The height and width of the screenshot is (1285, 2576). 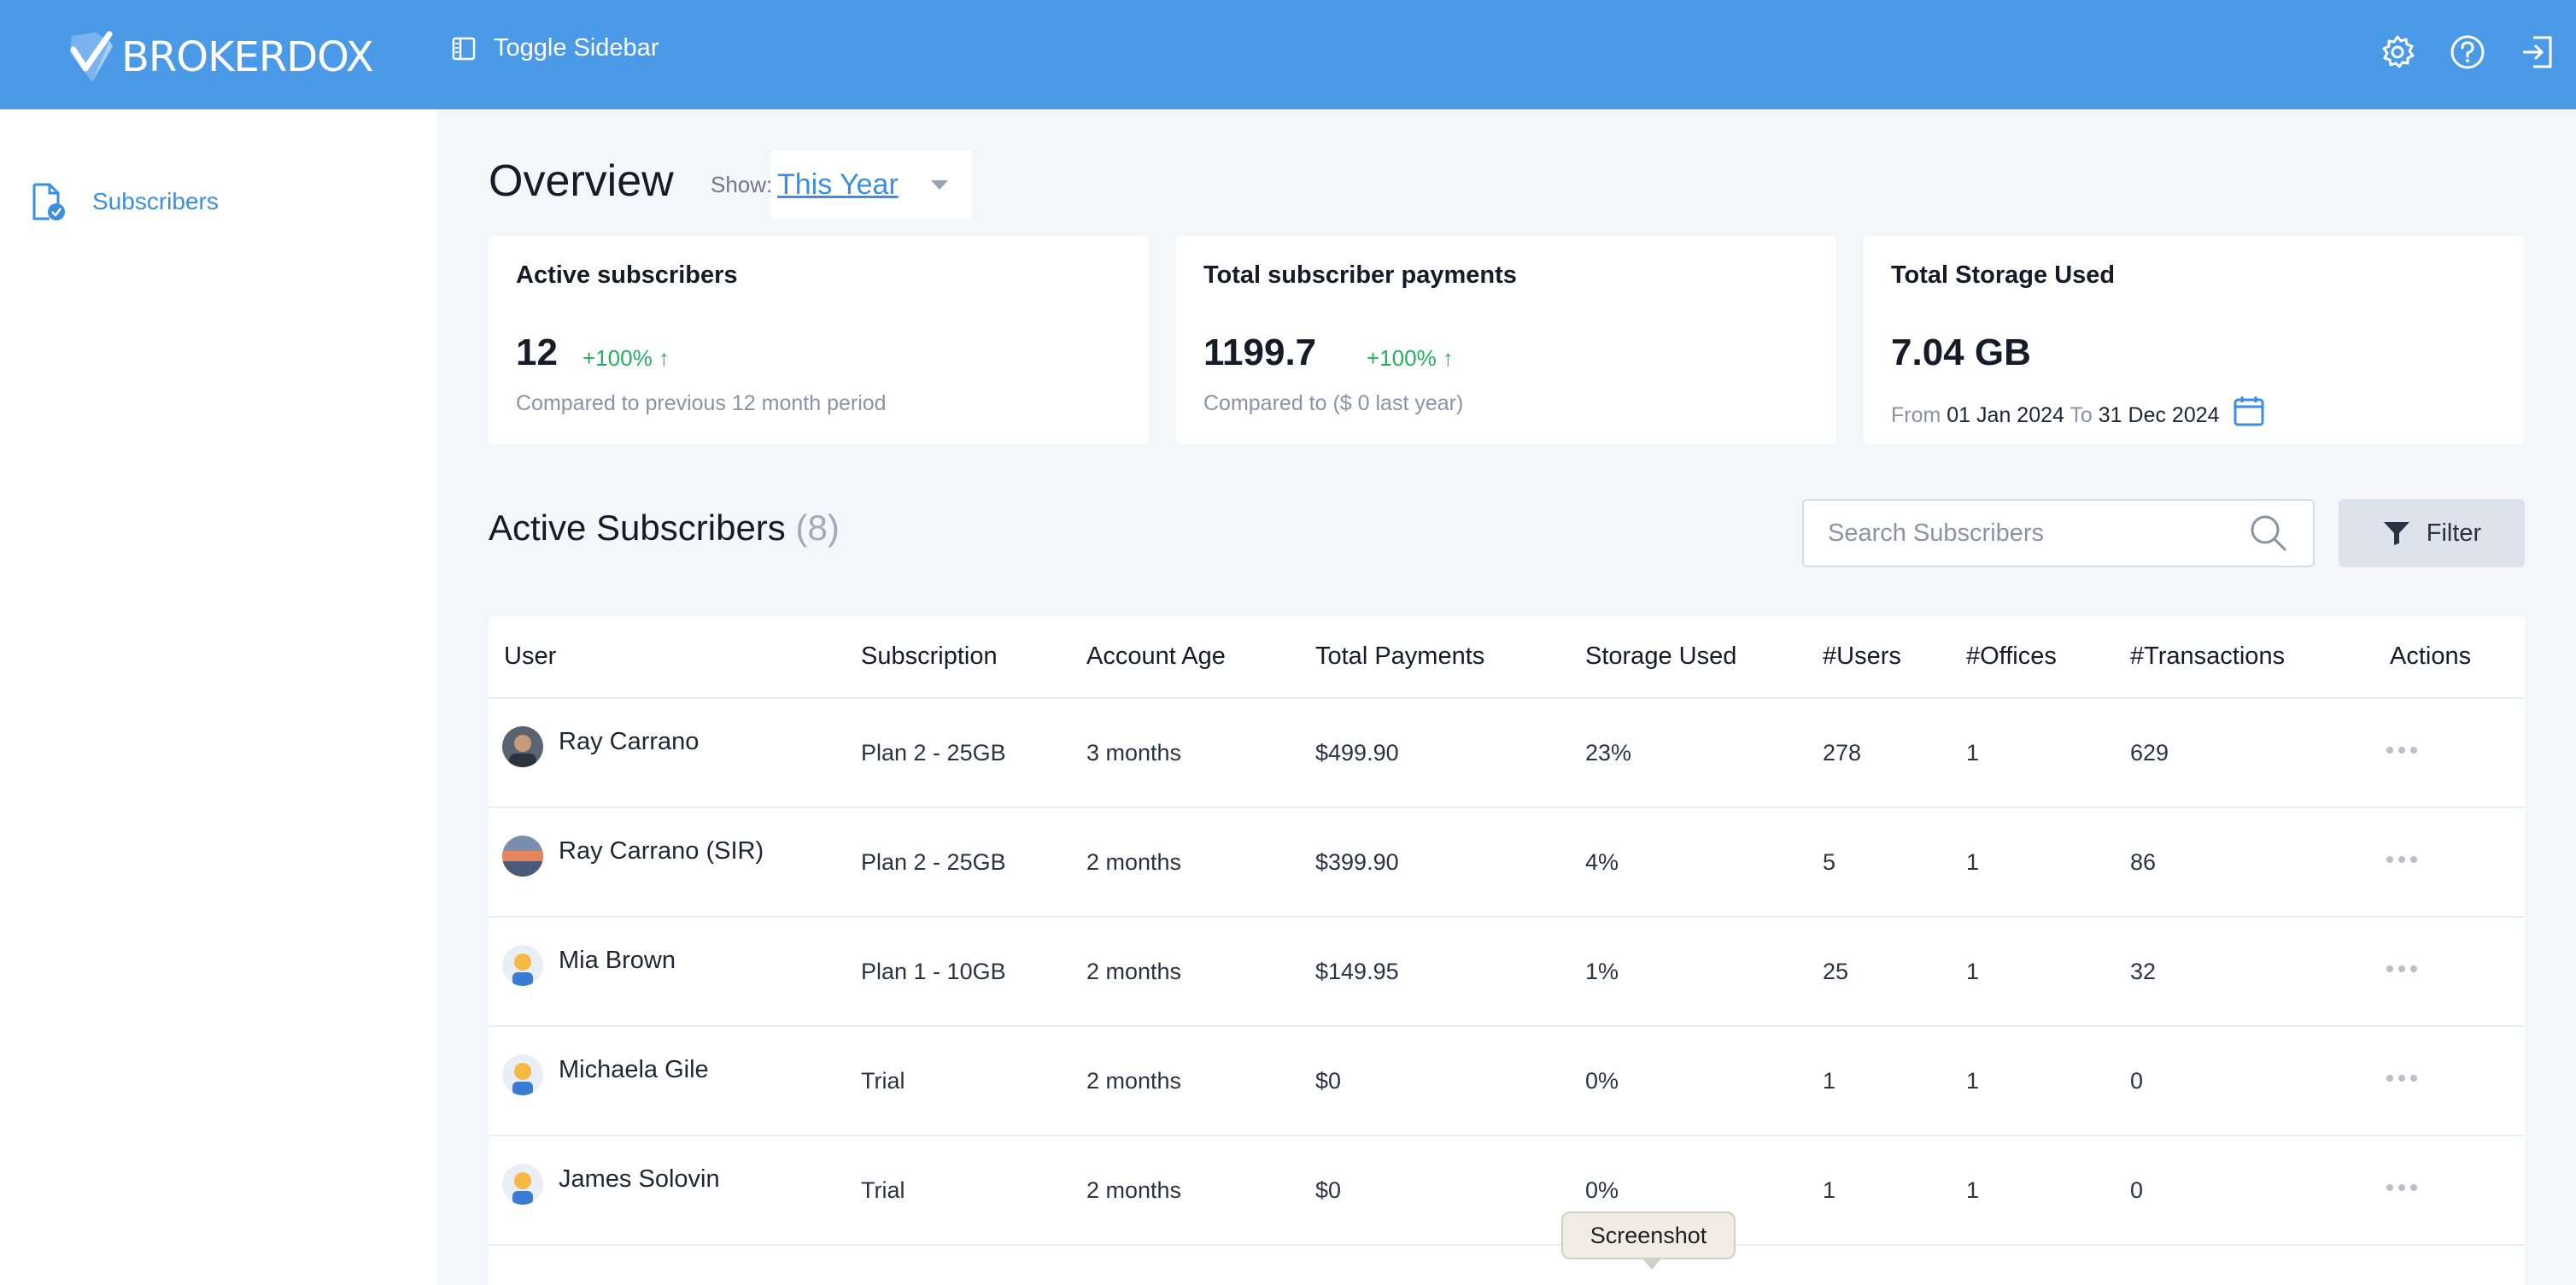 I want to click on total-payments-cell: $149.95, so click(x=1357, y=971).